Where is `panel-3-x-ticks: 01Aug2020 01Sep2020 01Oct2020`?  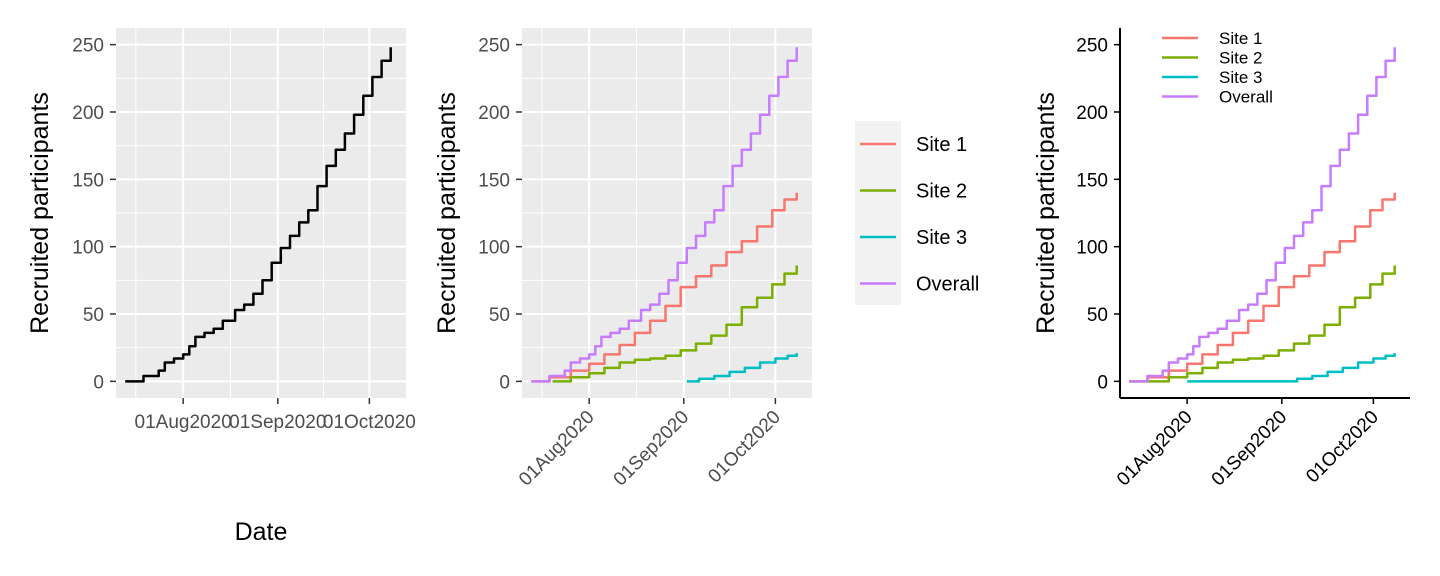
panel-3-x-ticks: 01Aug2020 01Sep2020 01Oct2020 is located at coordinates (1248, 444).